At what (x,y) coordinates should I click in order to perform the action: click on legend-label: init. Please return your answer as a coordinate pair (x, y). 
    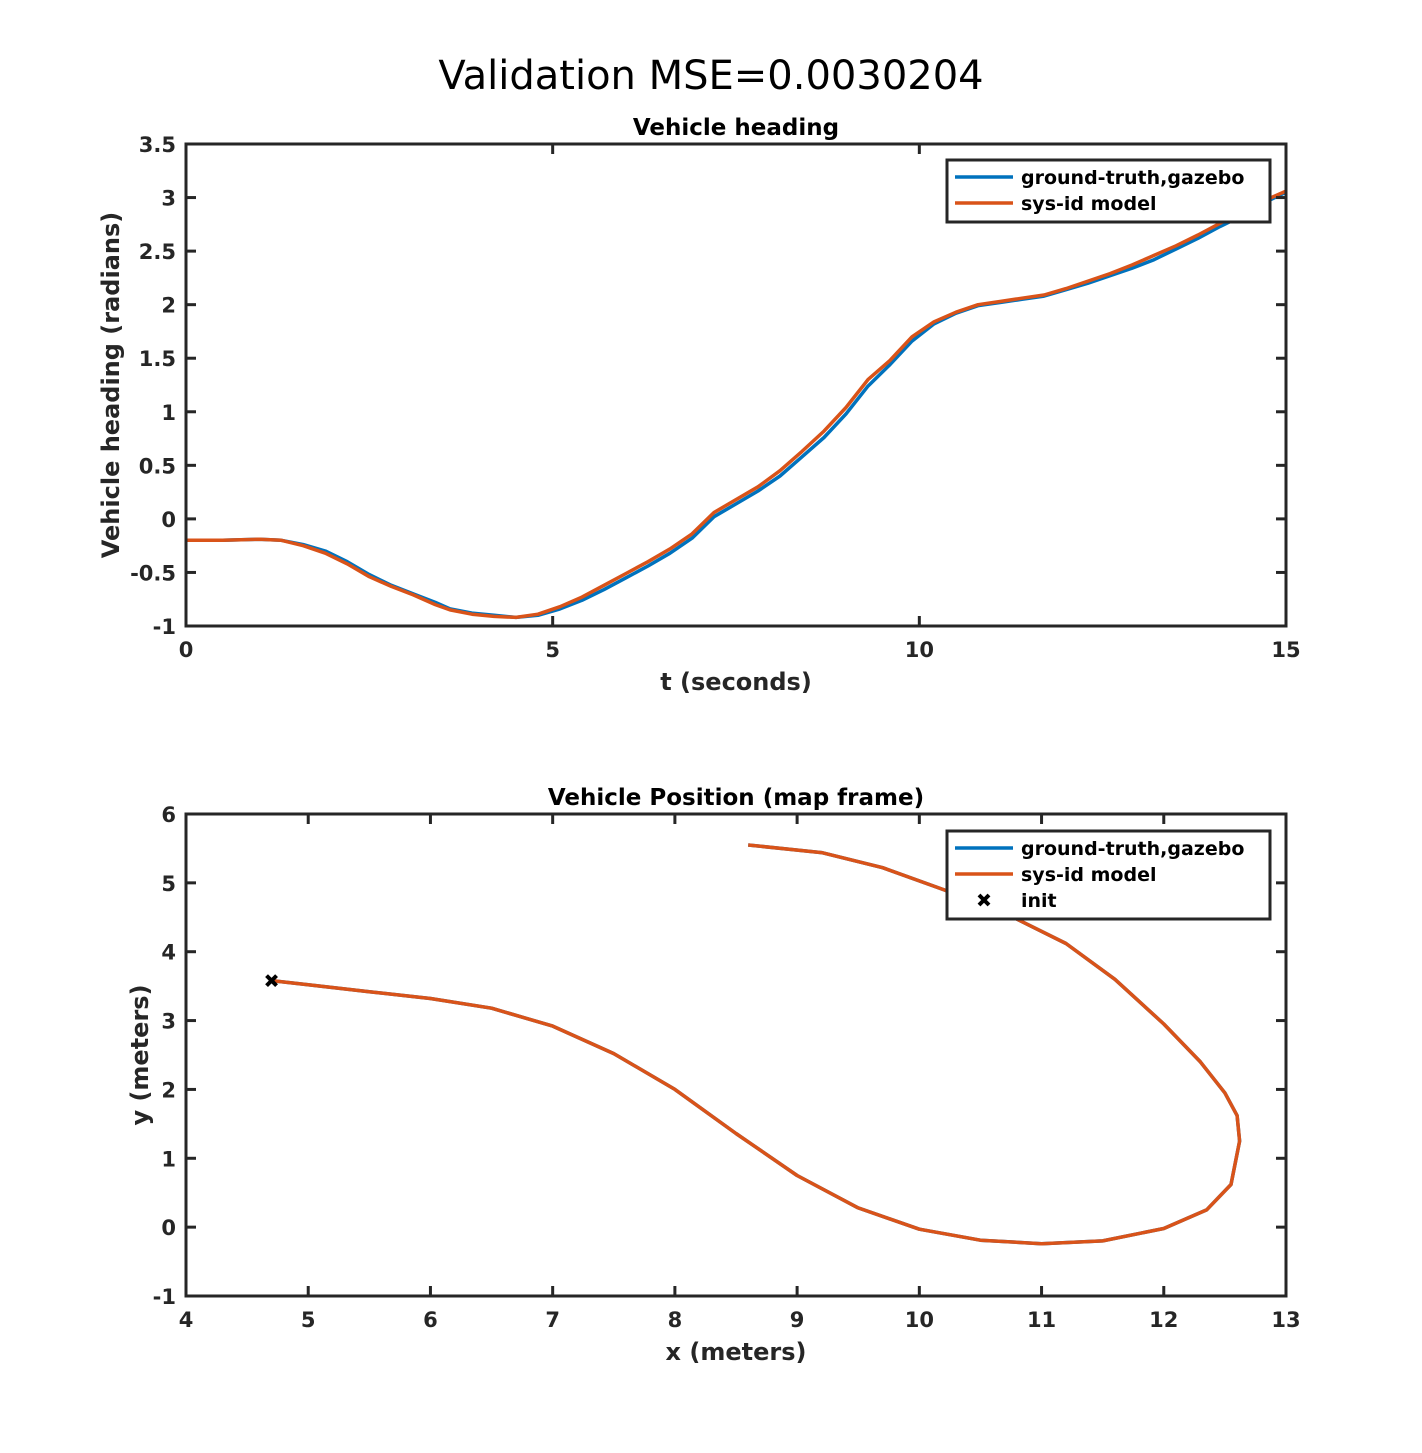
    Looking at the image, I should click on (1039, 901).